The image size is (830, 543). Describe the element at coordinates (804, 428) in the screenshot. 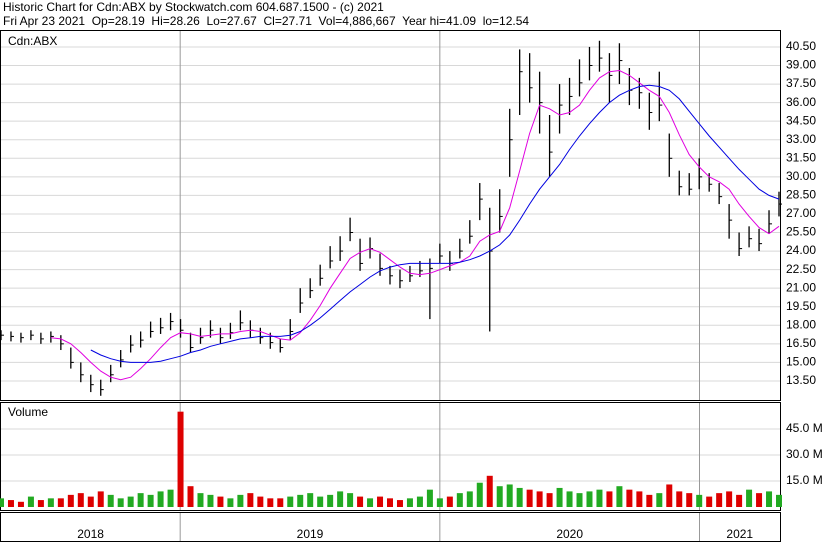

I see `y-tick-label: 45.0 M` at that location.